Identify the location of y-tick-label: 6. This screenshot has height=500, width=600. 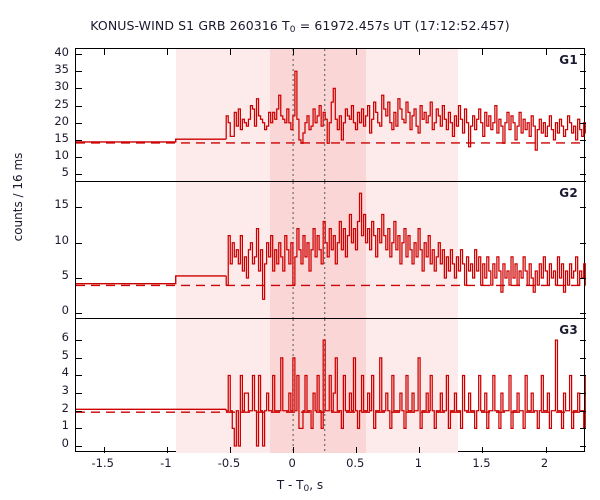
(65, 337).